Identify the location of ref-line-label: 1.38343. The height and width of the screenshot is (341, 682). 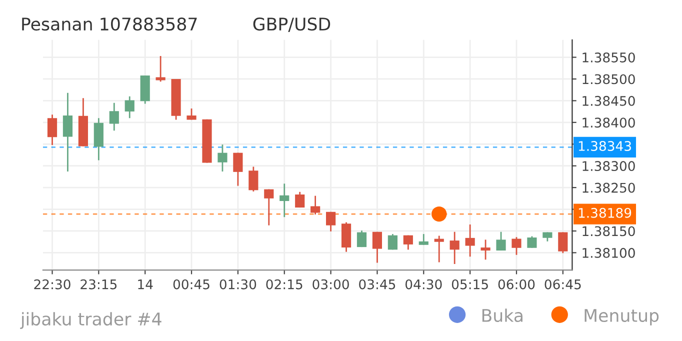
(604, 146).